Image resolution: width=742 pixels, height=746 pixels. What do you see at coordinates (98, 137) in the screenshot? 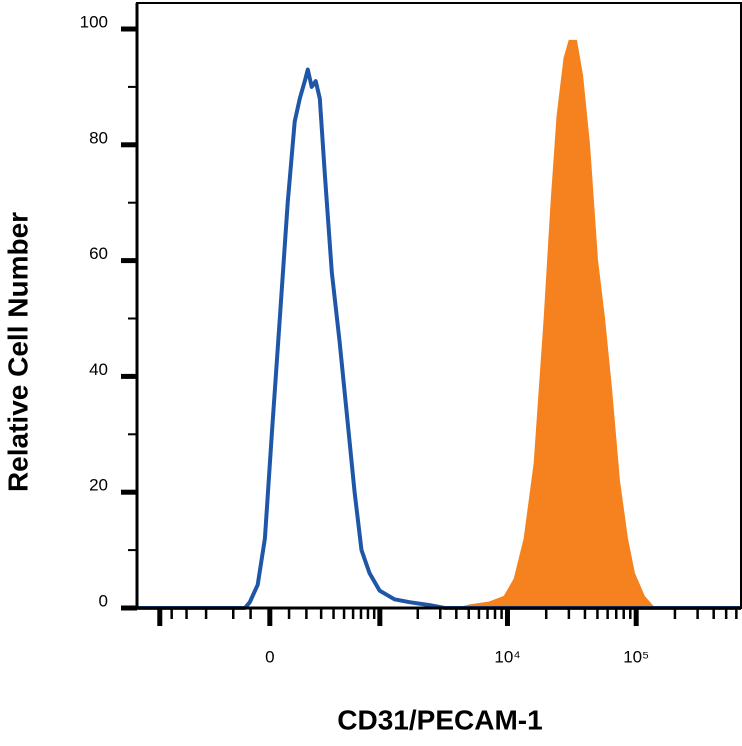
I see `y-tick-label: 80` at bounding box center [98, 137].